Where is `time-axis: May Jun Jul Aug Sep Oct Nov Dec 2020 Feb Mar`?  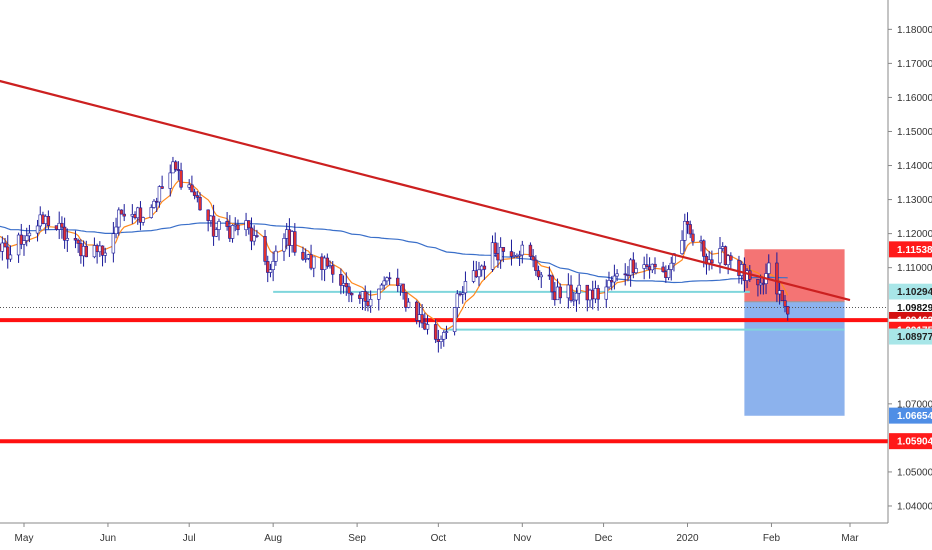
time-axis: May Jun Jul Aug Sep Oct Nov Dec 2020 Feb Mar is located at coordinates (444, 533).